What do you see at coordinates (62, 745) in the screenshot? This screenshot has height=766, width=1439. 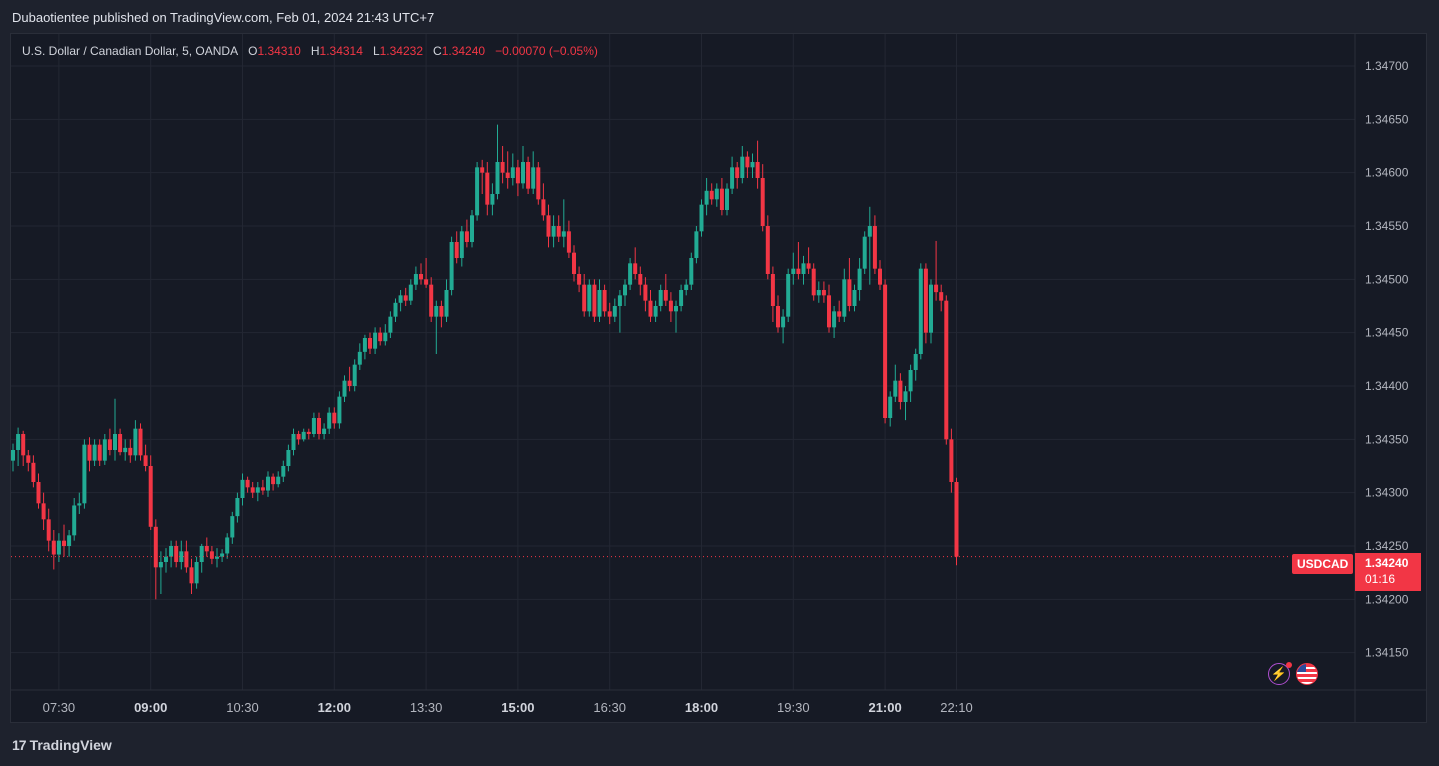 I see `tradingview-logo: 17 TradingView` at bounding box center [62, 745].